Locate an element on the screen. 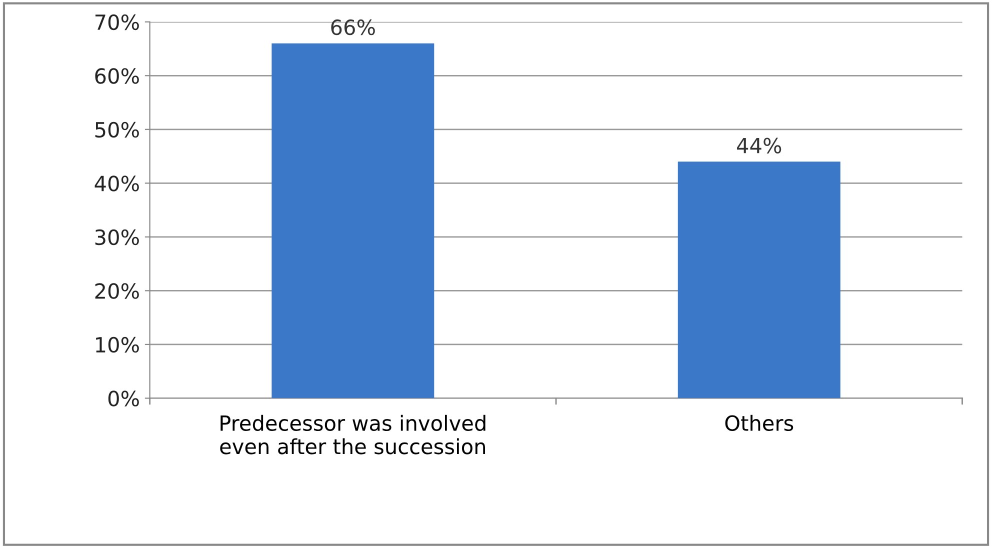 Image resolution: width=992 pixels, height=547 pixels. y-tick-label: 10% is located at coordinates (117, 344).